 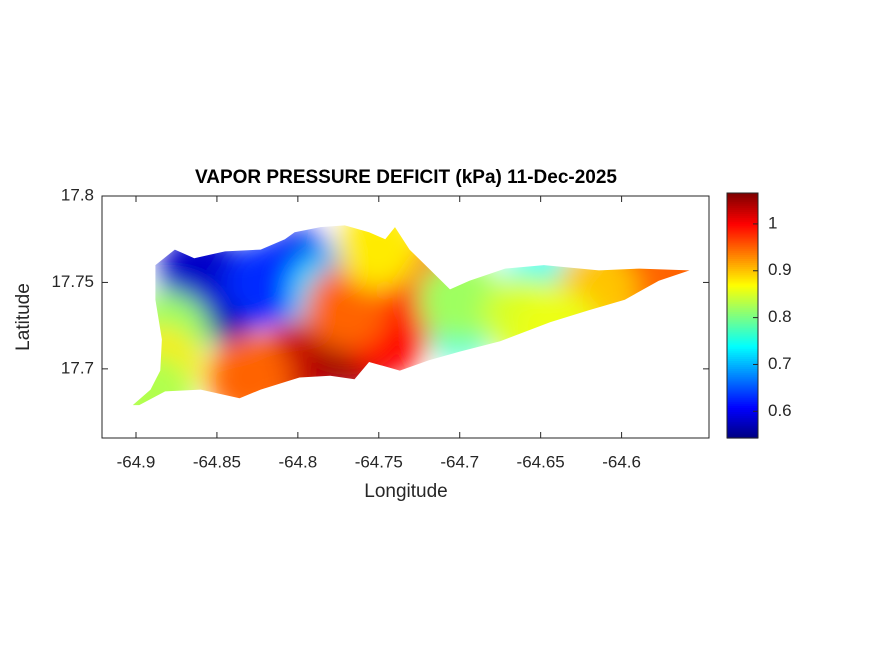 I want to click on colorbar-box, so click(x=742, y=315).